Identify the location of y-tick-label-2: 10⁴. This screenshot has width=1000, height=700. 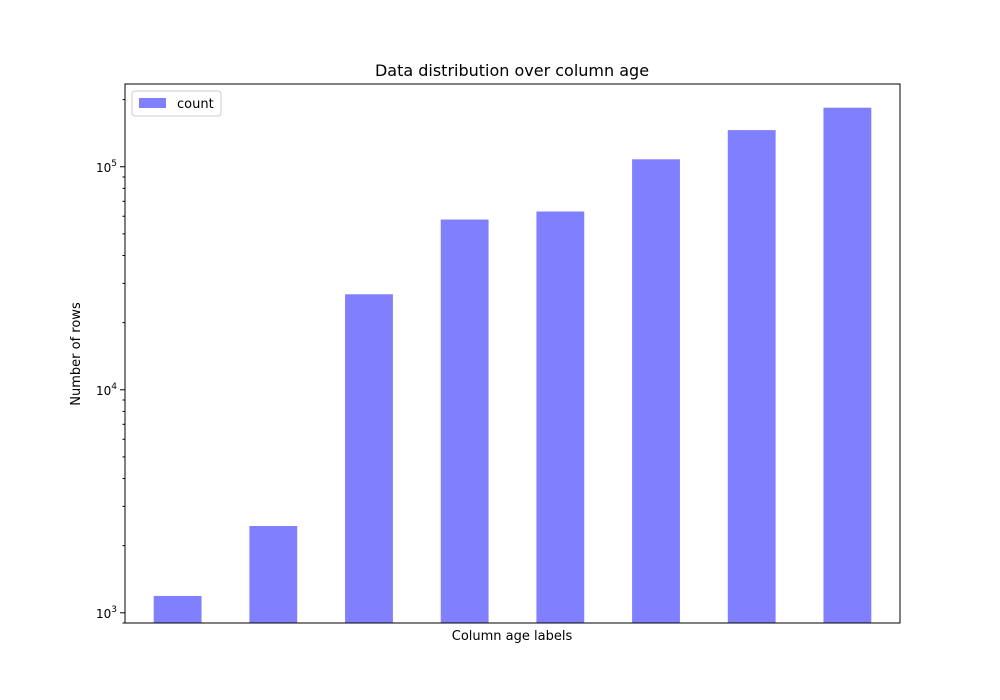
(106, 390).